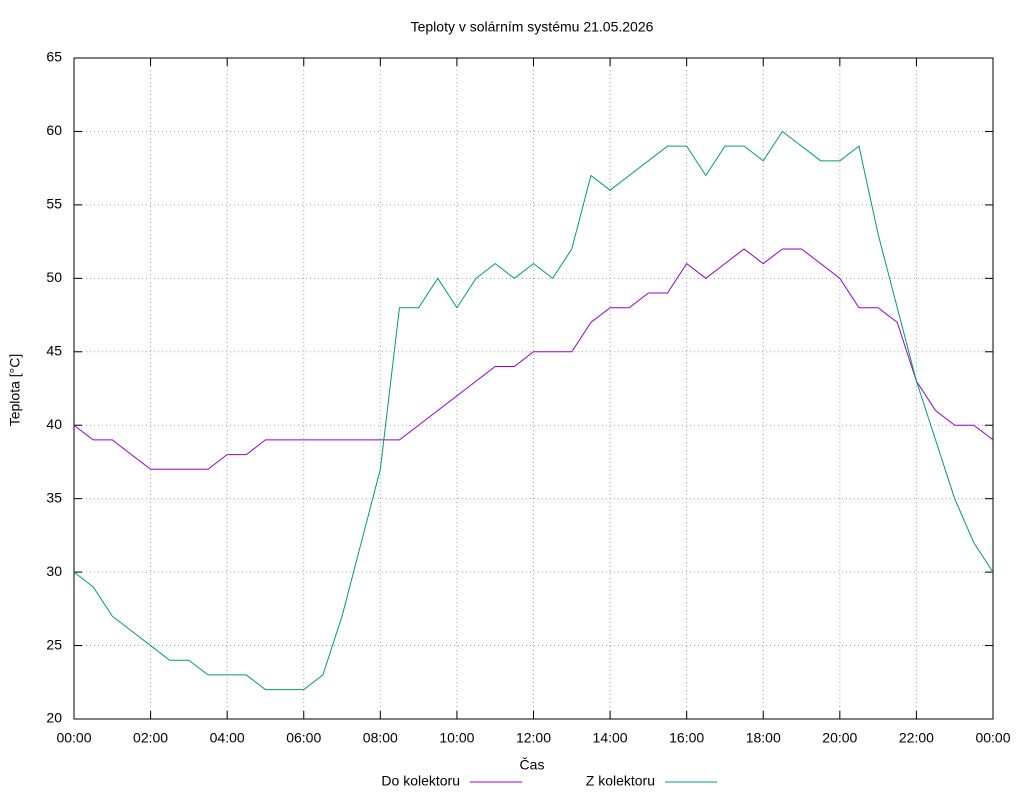 The width and height of the screenshot is (1024, 800). Describe the element at coordinates (532, 765) in the screenshot. I see `x-axis-label: Čas` at that location.